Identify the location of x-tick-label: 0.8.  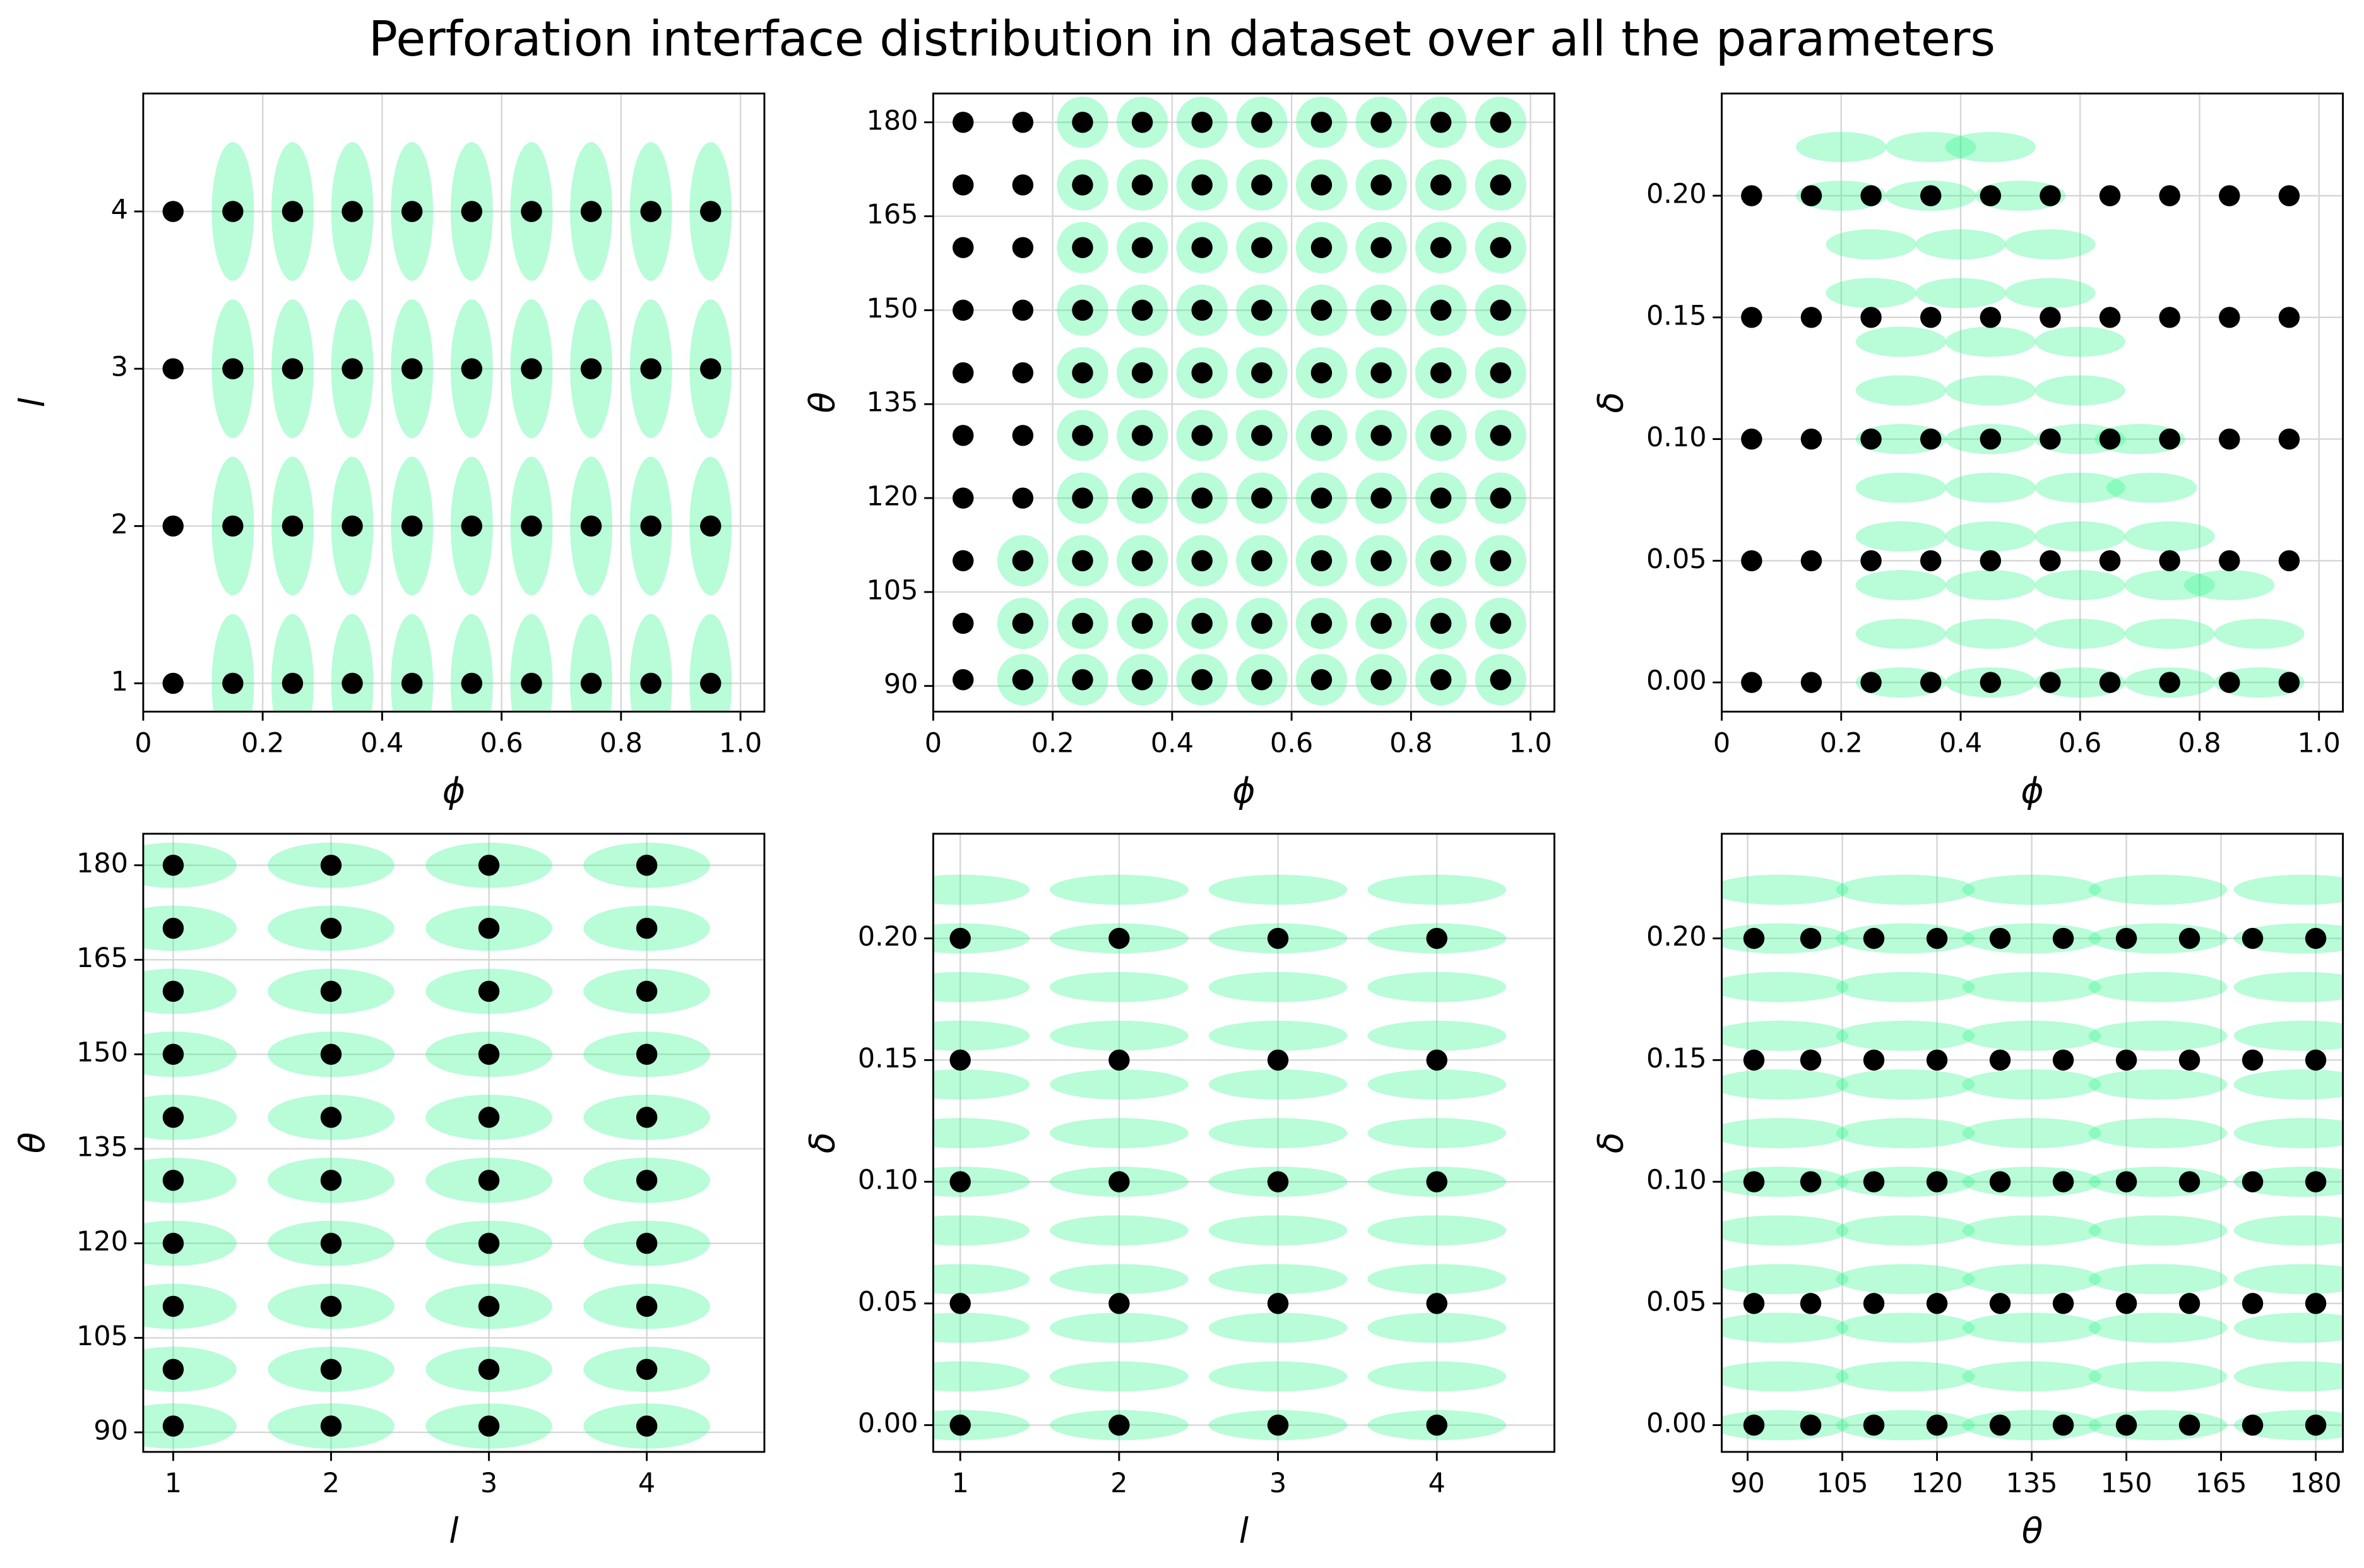
(2199, 743).